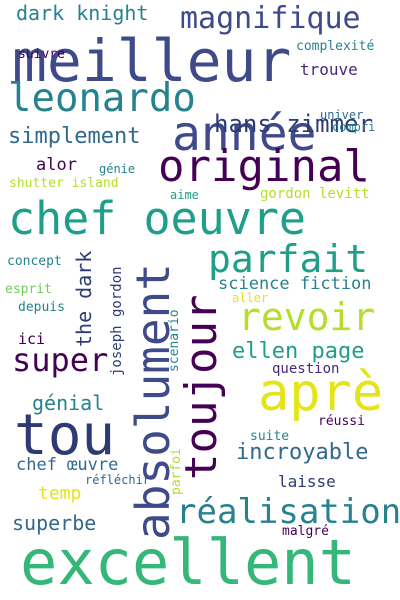  I want to click on word-annee: année, so click(244, 134).